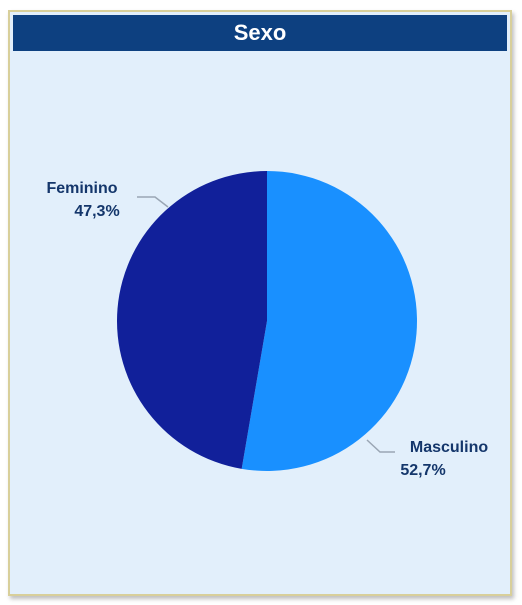  Describe the element at coordinates (153, 202) in the screenshot. I see `leader-line-feminino` at that location.